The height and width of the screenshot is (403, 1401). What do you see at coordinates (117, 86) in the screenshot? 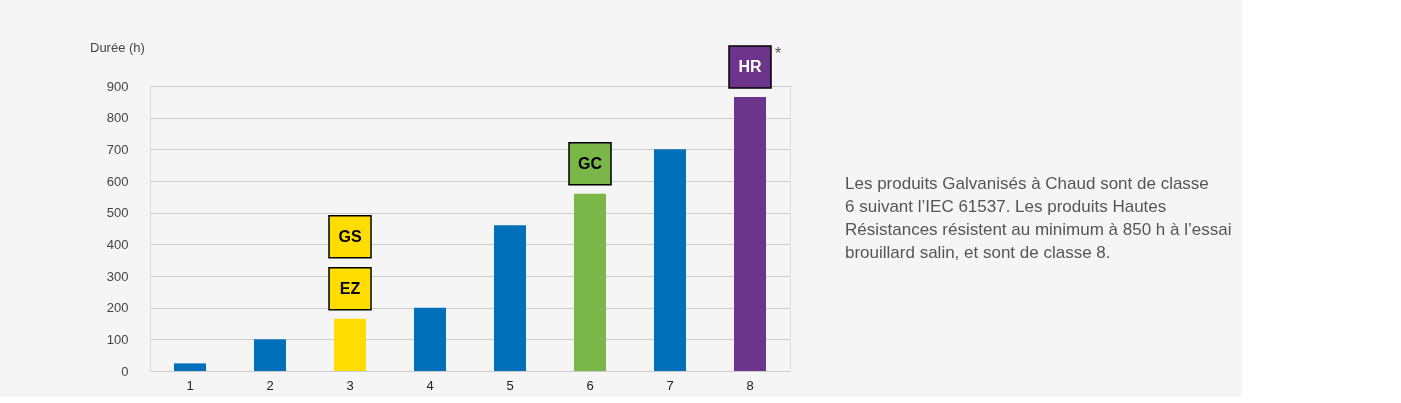
I see `y-tick-label: 900` at bounding box center [117, 86].